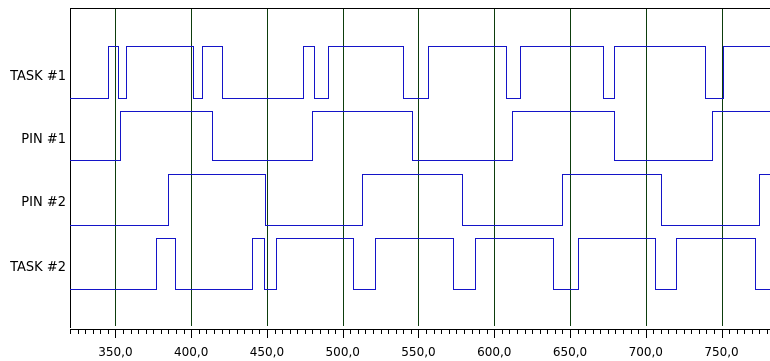  Describe the element at coordinates (115, 352) in the screenshot. I see `tick-label-350: 350,0` at that location.